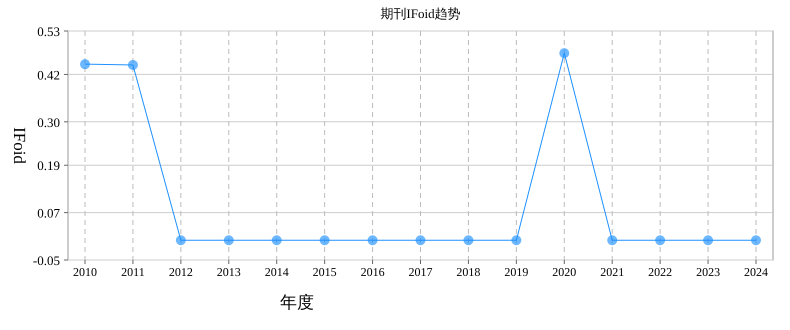 The height and width of the screenshot is (330, 790). I want to click on y-axis-title: IFoid, so click(19, 145).